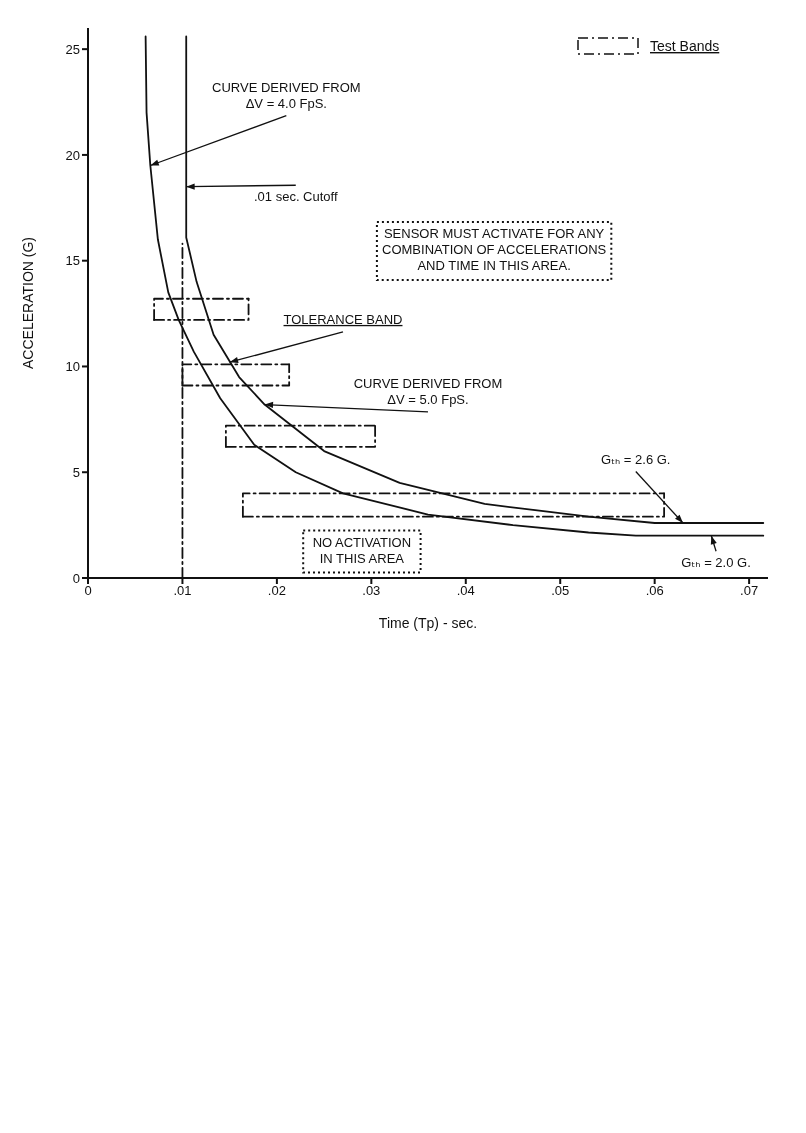 The height and width of the screenshot is (1133, 806). What do you see at coordinates (88, 591) in the screenshot?
I see `x-tick-label: 0` at bounding box center [88, 591].